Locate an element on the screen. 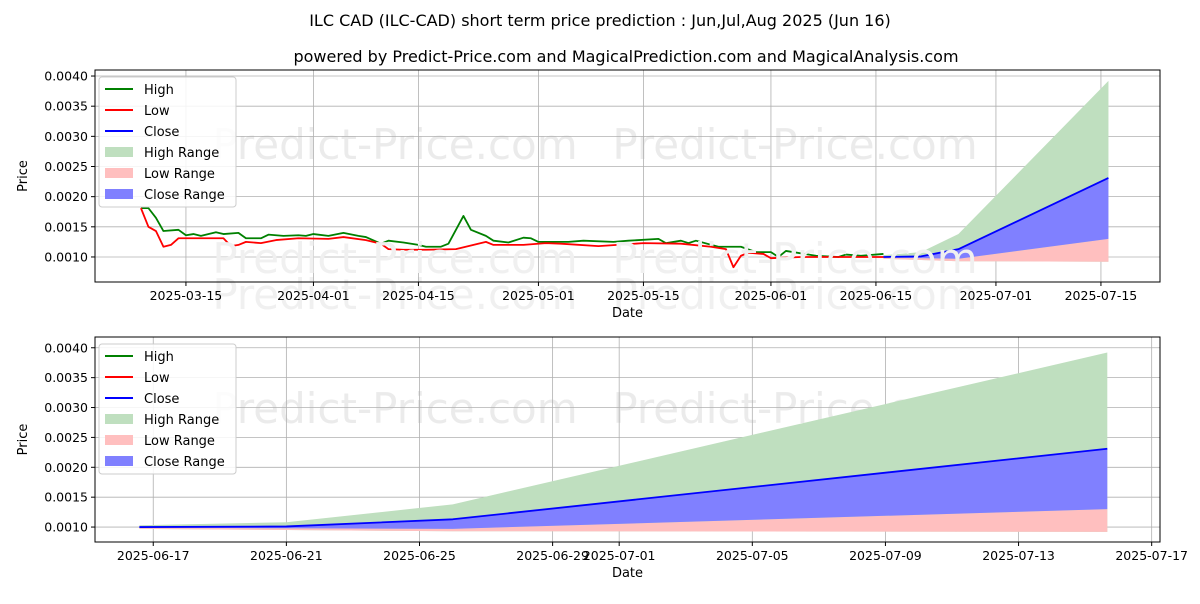  low-line is located at coordinates (512, 238).